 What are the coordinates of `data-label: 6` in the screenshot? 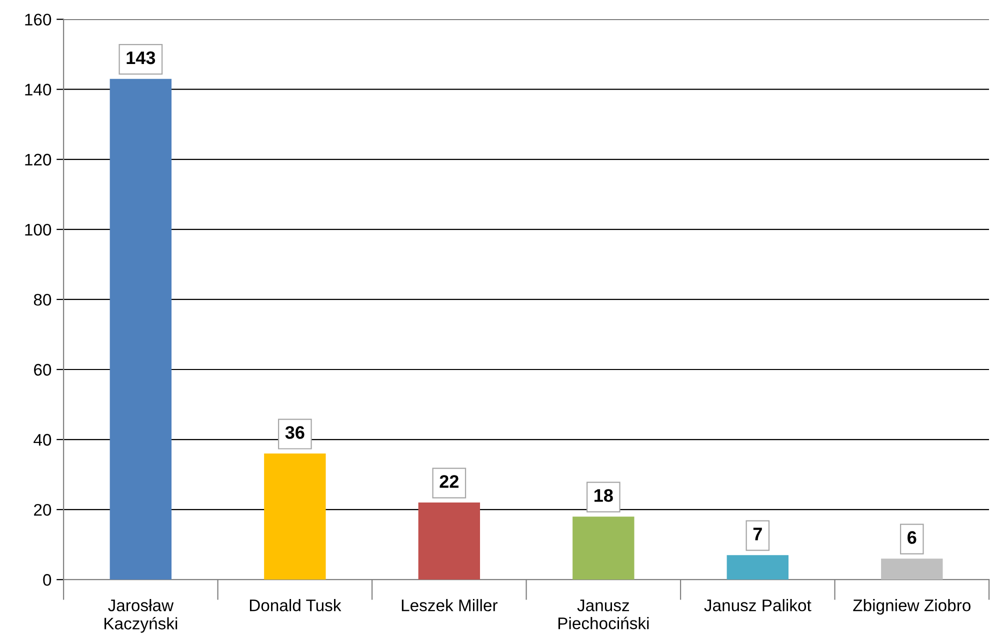 It's located at (912, 537).